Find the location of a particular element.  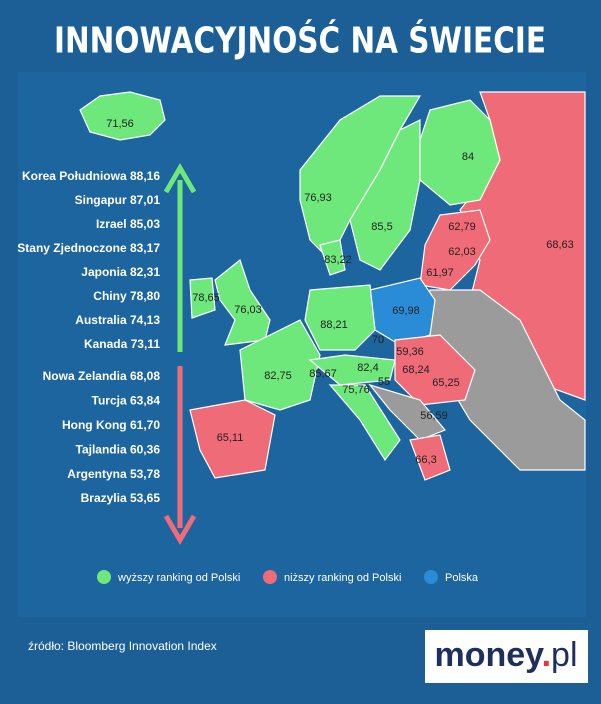

finland is located at coordinates (460, 152).